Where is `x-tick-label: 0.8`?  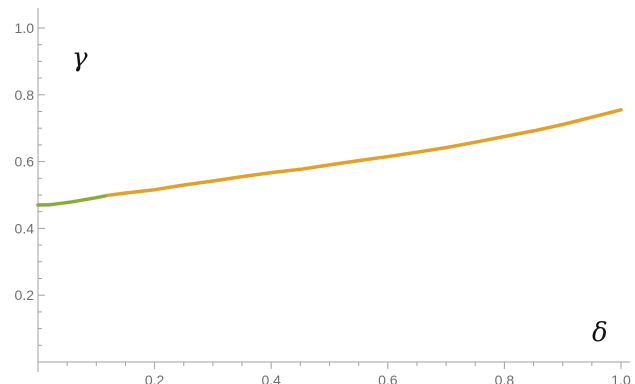
x-tick-label: 0.8 is located at coordinates (505, 378).